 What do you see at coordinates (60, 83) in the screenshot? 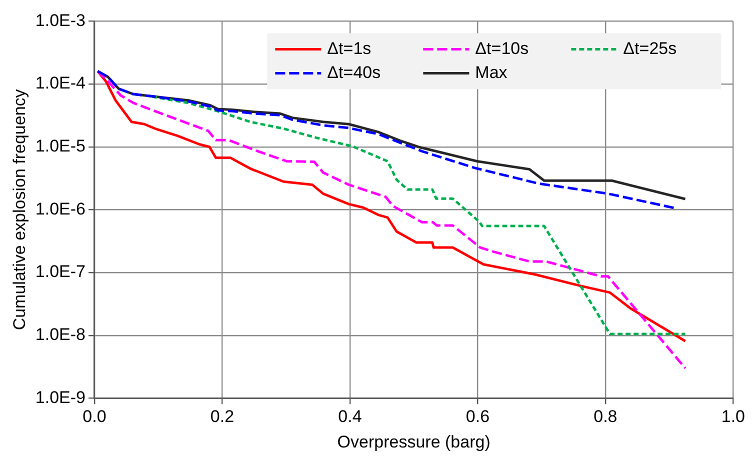
I see `y-tick-label: 1.0E-4` at bounding box center [60, 83].